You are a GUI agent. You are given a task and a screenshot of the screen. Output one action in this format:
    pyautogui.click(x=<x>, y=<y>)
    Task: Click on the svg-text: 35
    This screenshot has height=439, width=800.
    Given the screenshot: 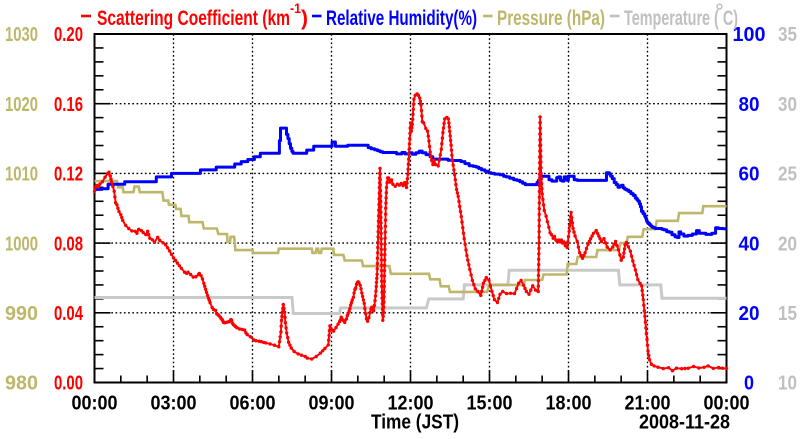 What is the action you would take?
    pyautogui.click(x=787, y=35)
    